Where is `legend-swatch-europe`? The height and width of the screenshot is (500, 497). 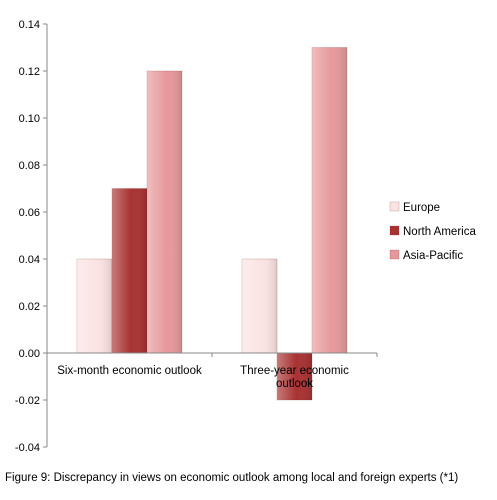
legend-swatch-europe is located at coordinates (394, 206).